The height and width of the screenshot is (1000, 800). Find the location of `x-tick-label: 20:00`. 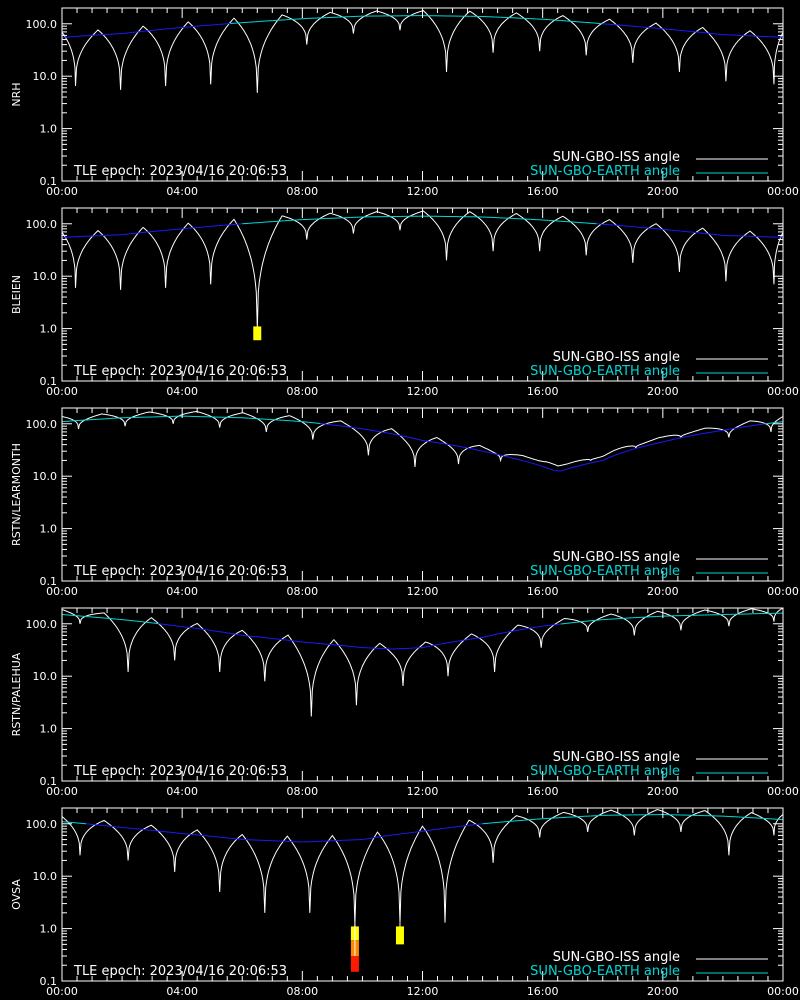

x-tick-label: 20:00 is located at coordinates (663, 391).